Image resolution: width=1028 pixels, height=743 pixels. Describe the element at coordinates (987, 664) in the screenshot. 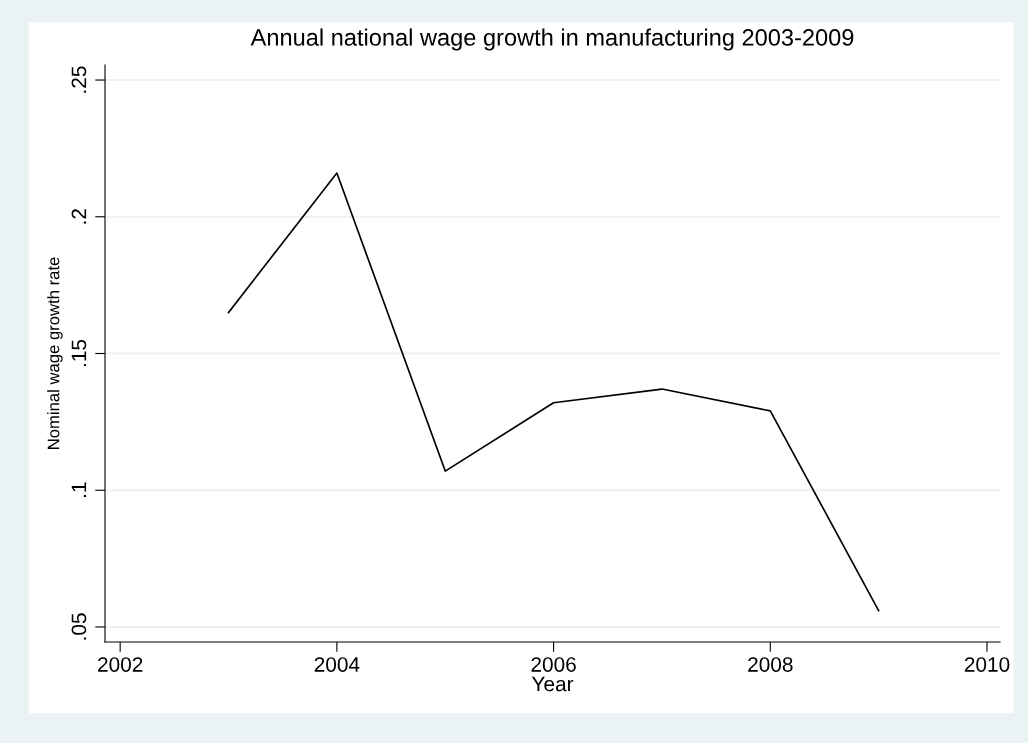

I see `x-tick-label: 2010` at that location.